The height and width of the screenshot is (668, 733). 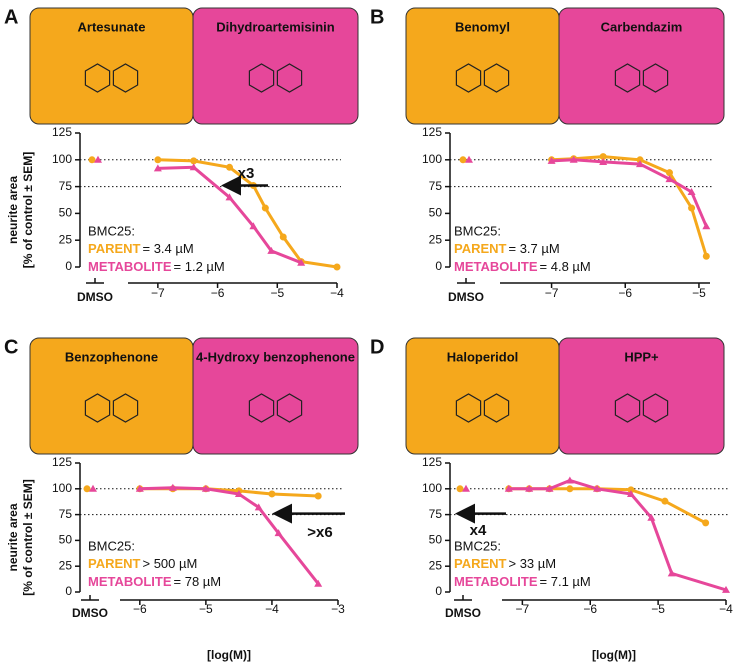 I want to click on metabolite-name: Dihydroartemisinin, so click(x=275, y=26).